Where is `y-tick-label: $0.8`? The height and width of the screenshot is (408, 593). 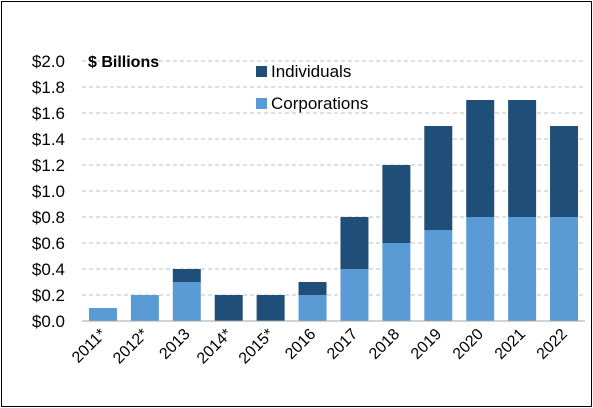
y-tick-label: $0.8 is located at coordinates (48, 217).